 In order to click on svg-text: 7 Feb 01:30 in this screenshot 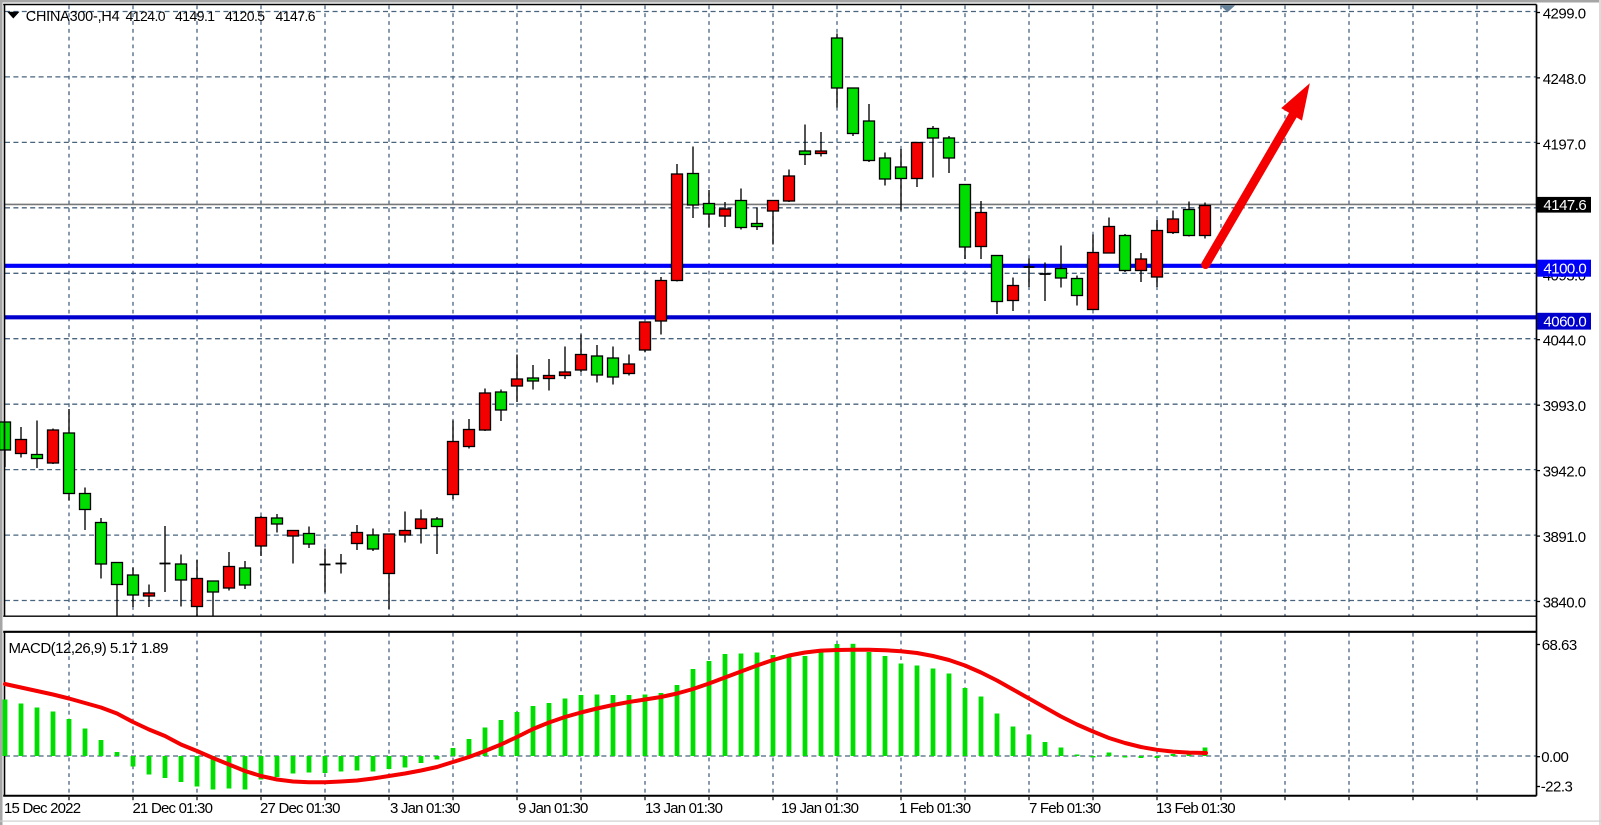, I will do `click(1065, 808)`.